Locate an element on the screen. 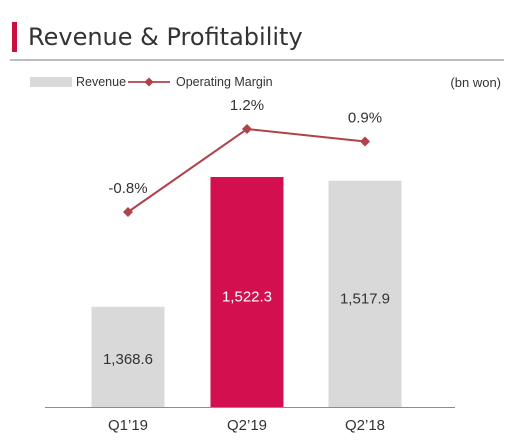 The height and width of the screenshot is (444, 513). legend-margin-label: Operating Margin is located at coordinates (224, 82).